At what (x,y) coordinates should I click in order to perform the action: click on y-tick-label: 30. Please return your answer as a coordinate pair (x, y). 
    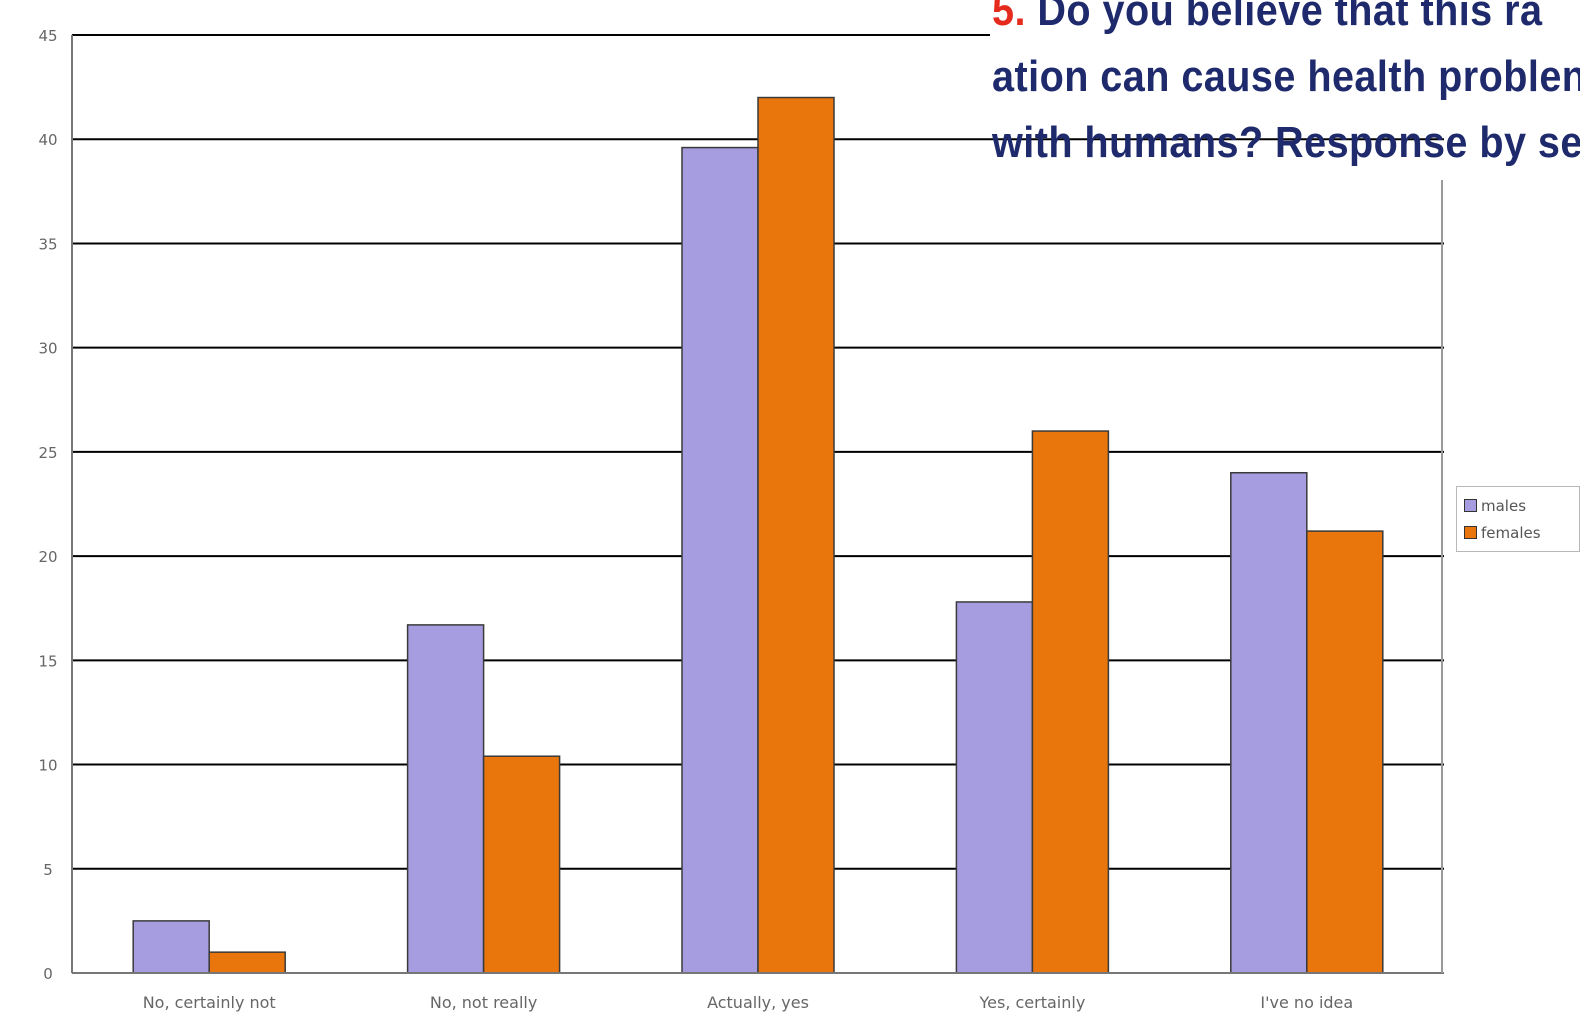
    Looking at the image, I should click on (47, 349).